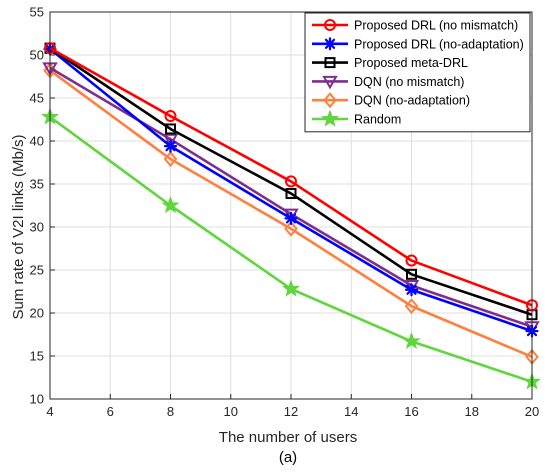 This screenshot has width=558, height=473. I want to click on legend-label: DQN (no-adaptation), so click(412, 101).